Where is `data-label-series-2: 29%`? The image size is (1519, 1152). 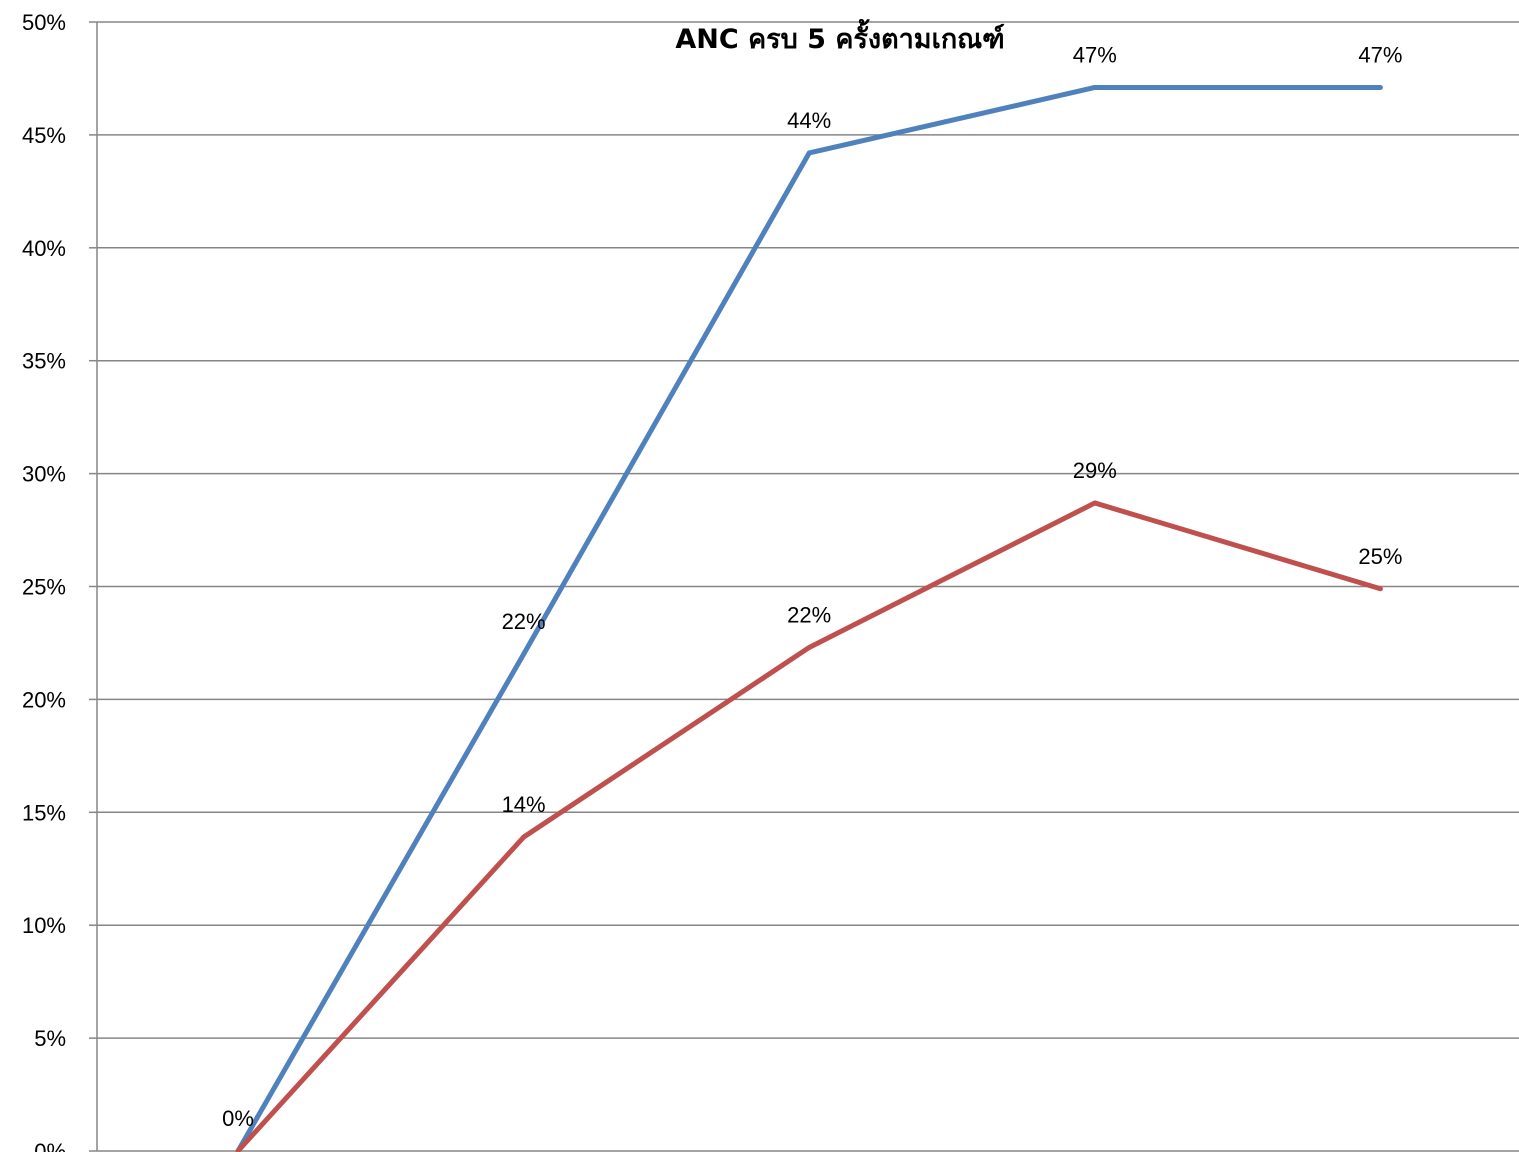 data-label-series-2: 29% is located at coordinates (1095, 470).